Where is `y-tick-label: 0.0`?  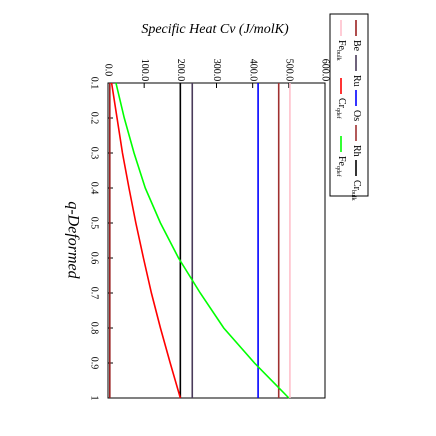 y-tick-label: 0.0 is located at coordinates (108, 70).